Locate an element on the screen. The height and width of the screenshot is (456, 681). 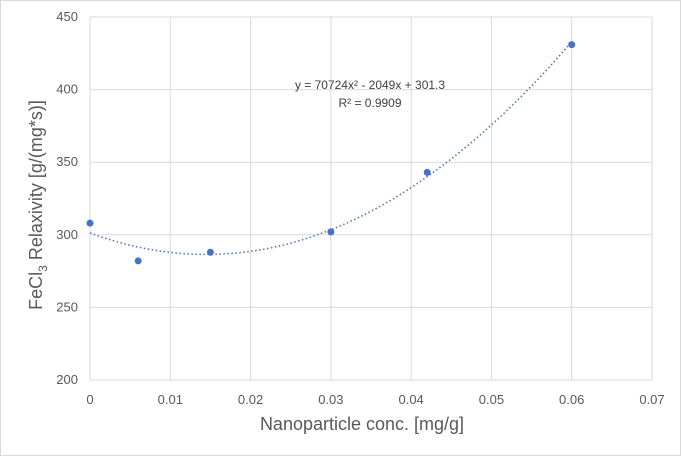
trendline-equation: y = 70724x² - 2049x + 301.3 is located at coordinates (370, 85).